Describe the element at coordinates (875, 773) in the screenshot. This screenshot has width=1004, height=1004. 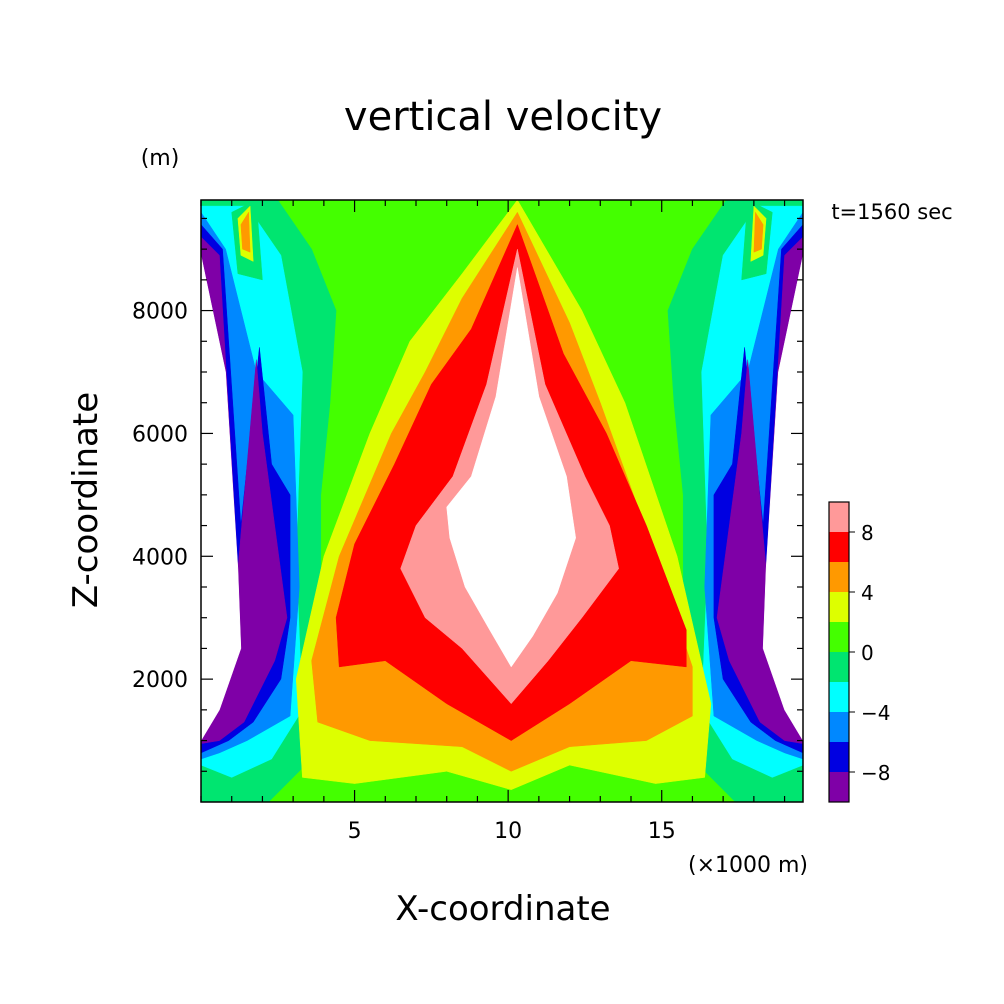
I see `colorbar-tick-label: −8` at that location.